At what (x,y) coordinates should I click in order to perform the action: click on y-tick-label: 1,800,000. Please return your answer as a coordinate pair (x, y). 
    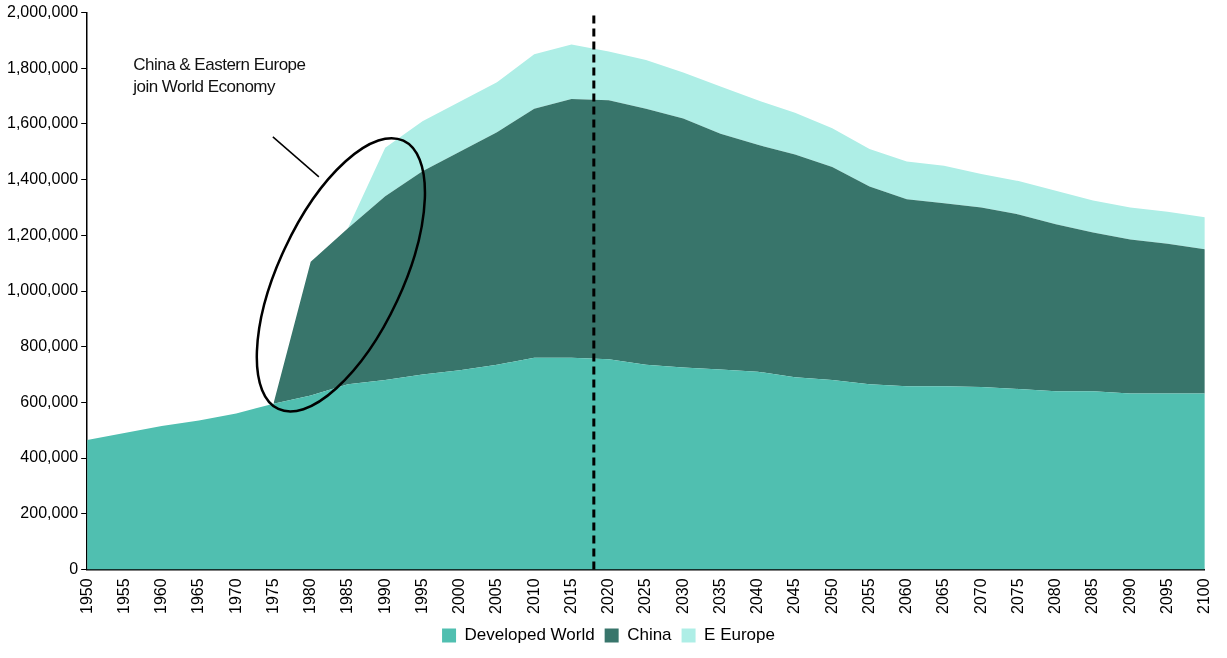
    Looking at the image, I should click on (42, 67).